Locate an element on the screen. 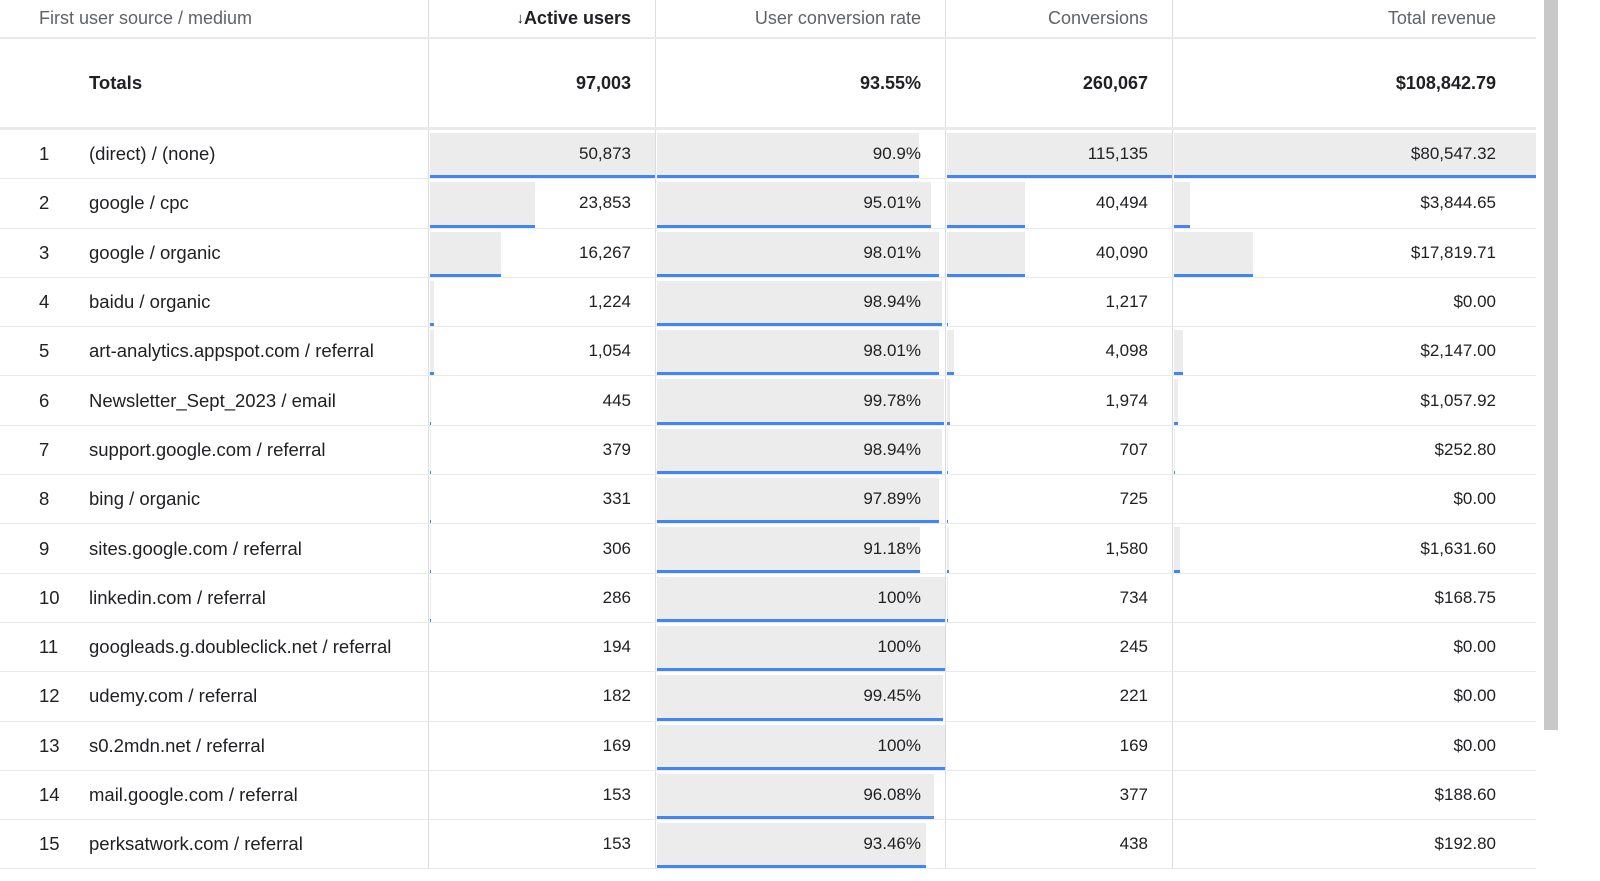 The width and height of the screenshot is (1600, 881). source-medium: mail.google.com / referral is located at coordinates (193, 794).